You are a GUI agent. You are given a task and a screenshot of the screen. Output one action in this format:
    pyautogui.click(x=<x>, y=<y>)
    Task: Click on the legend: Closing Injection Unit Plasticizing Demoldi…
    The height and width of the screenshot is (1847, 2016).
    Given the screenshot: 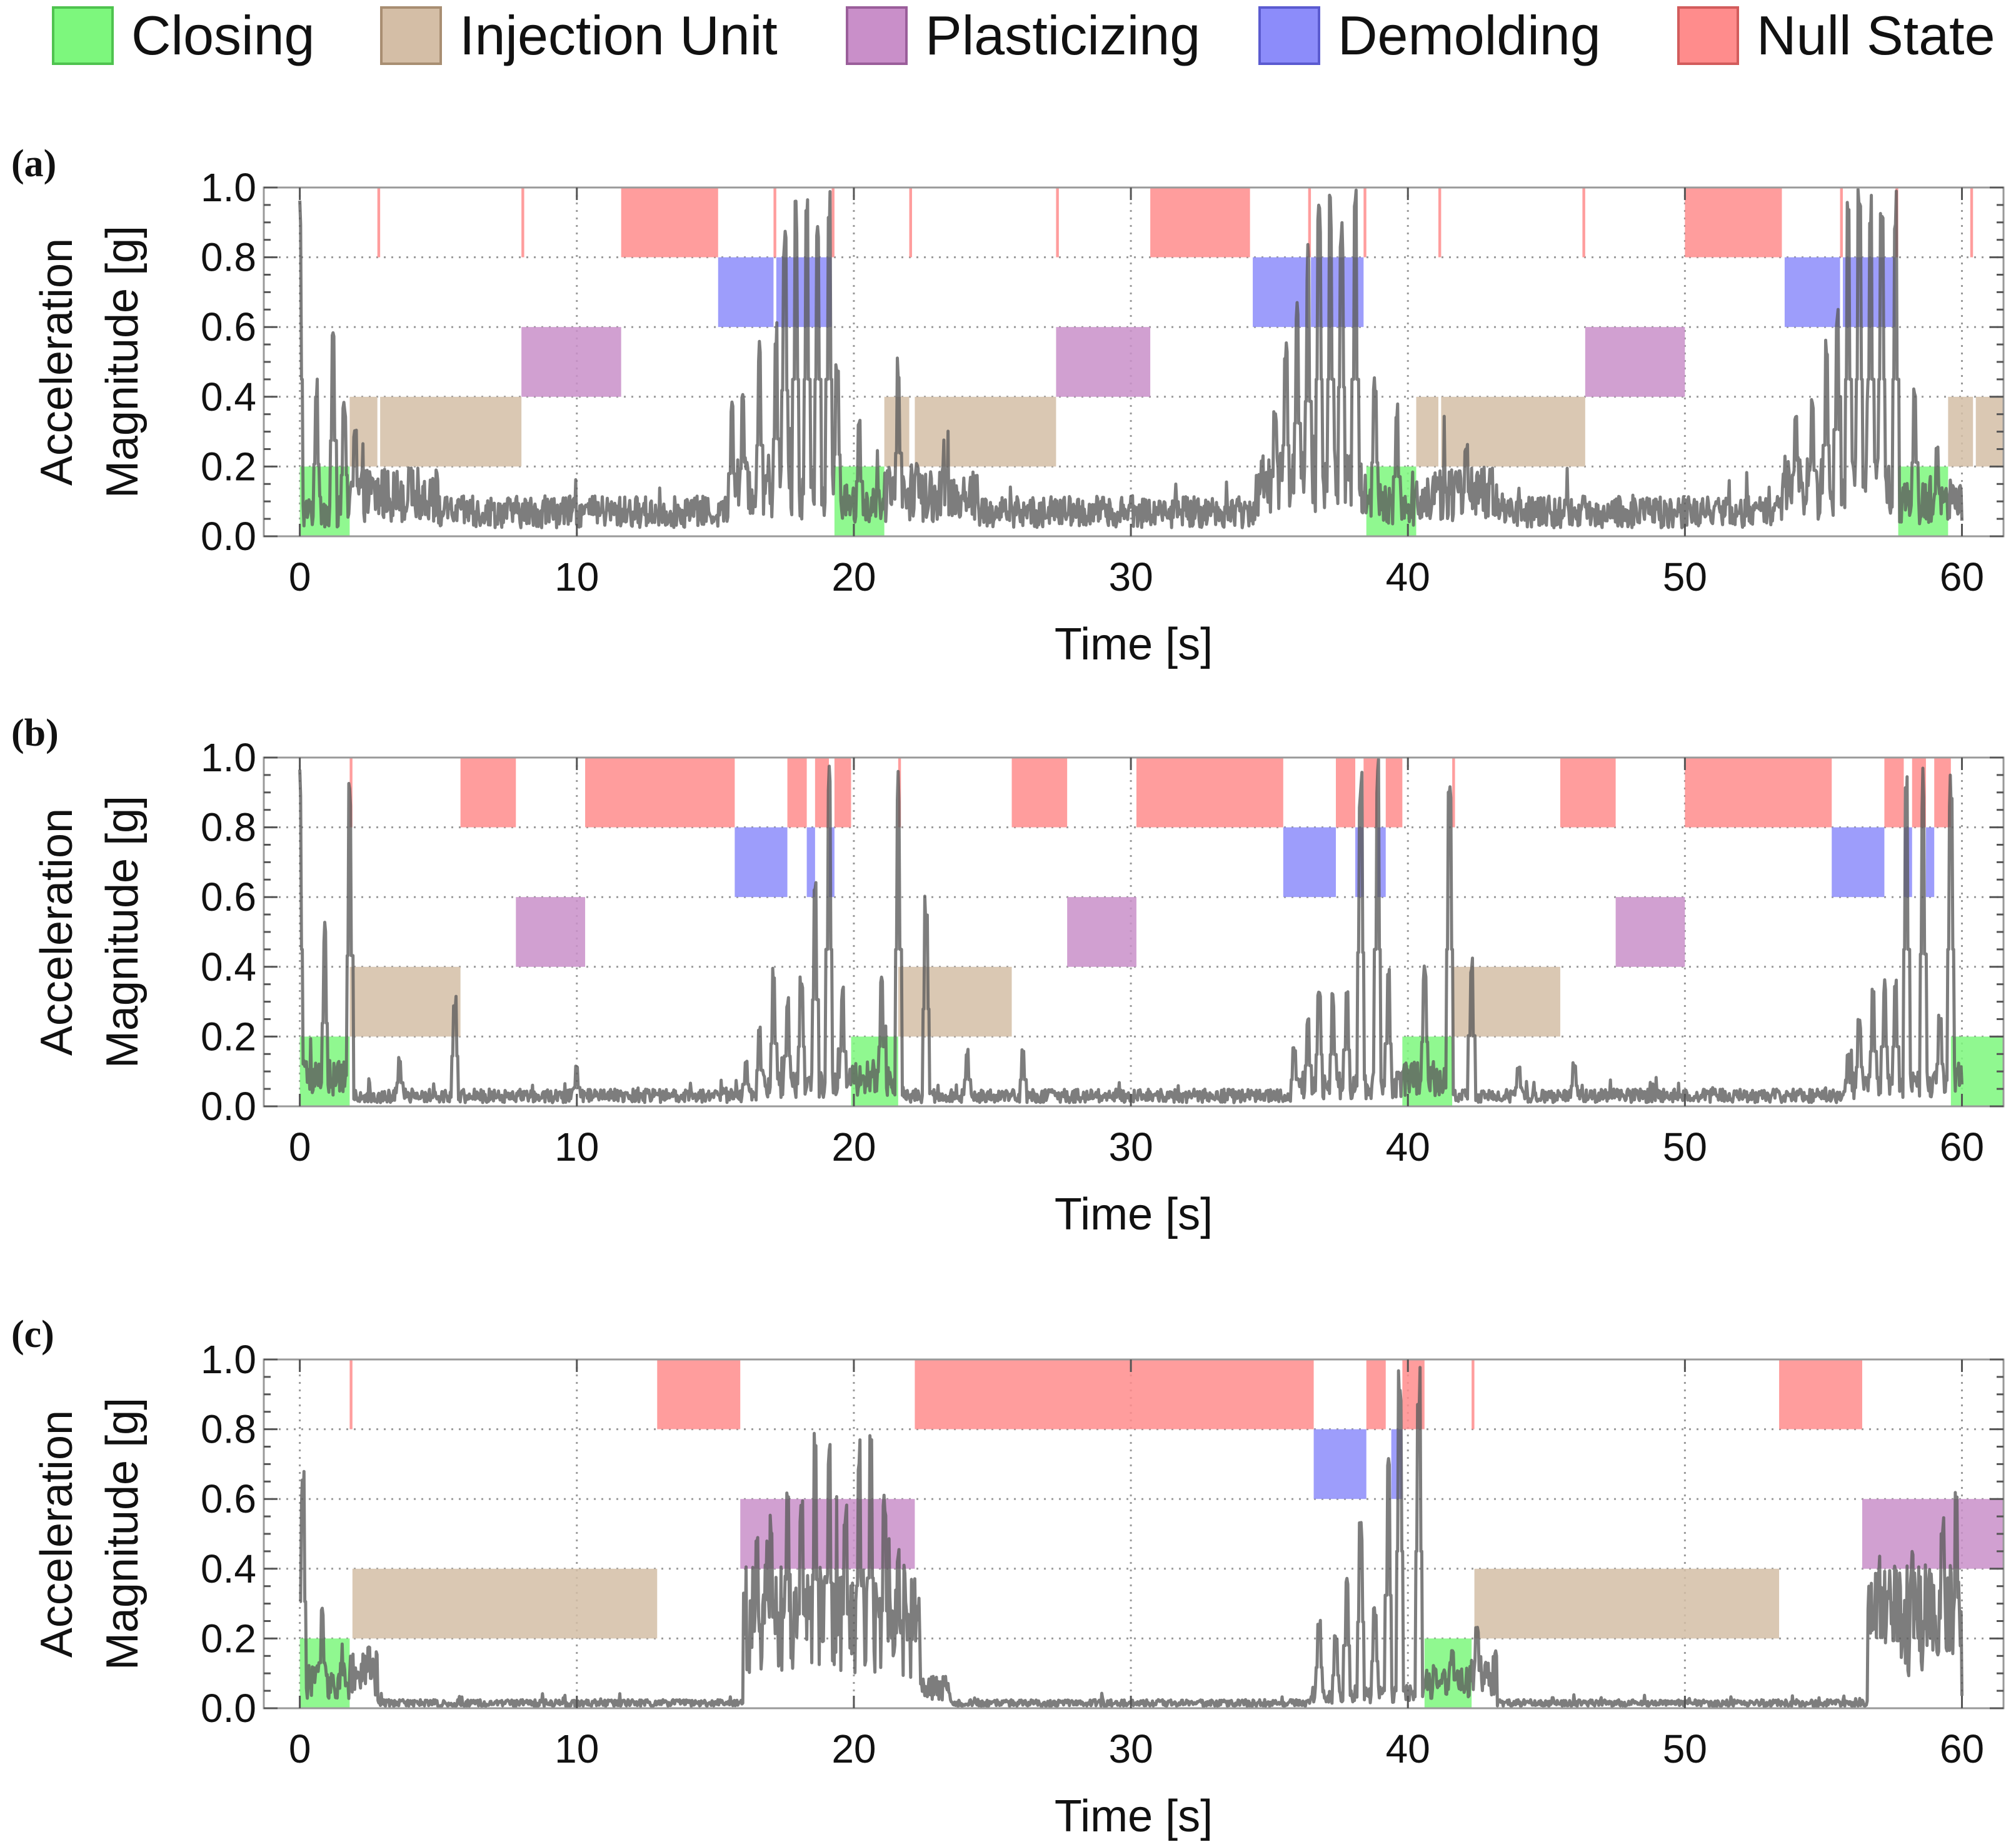 What is the action you would take?
    pyautogui.click(x=1023, y=35)
    